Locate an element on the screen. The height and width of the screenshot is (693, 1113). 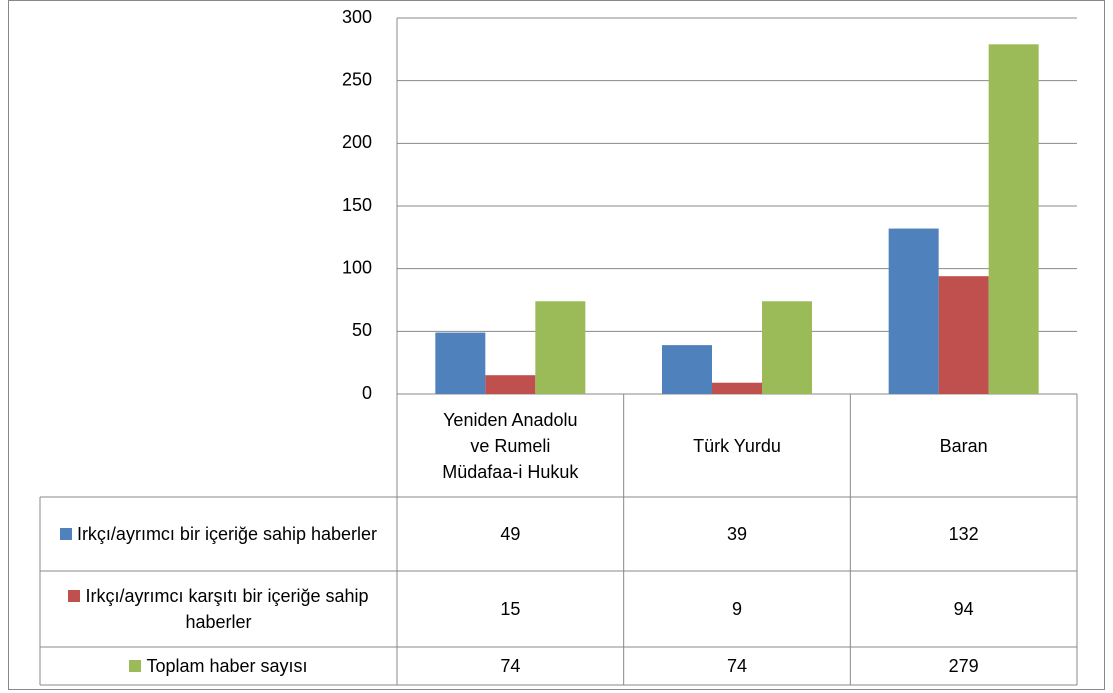
table-value: 132 is located at coordinates (963, 534).